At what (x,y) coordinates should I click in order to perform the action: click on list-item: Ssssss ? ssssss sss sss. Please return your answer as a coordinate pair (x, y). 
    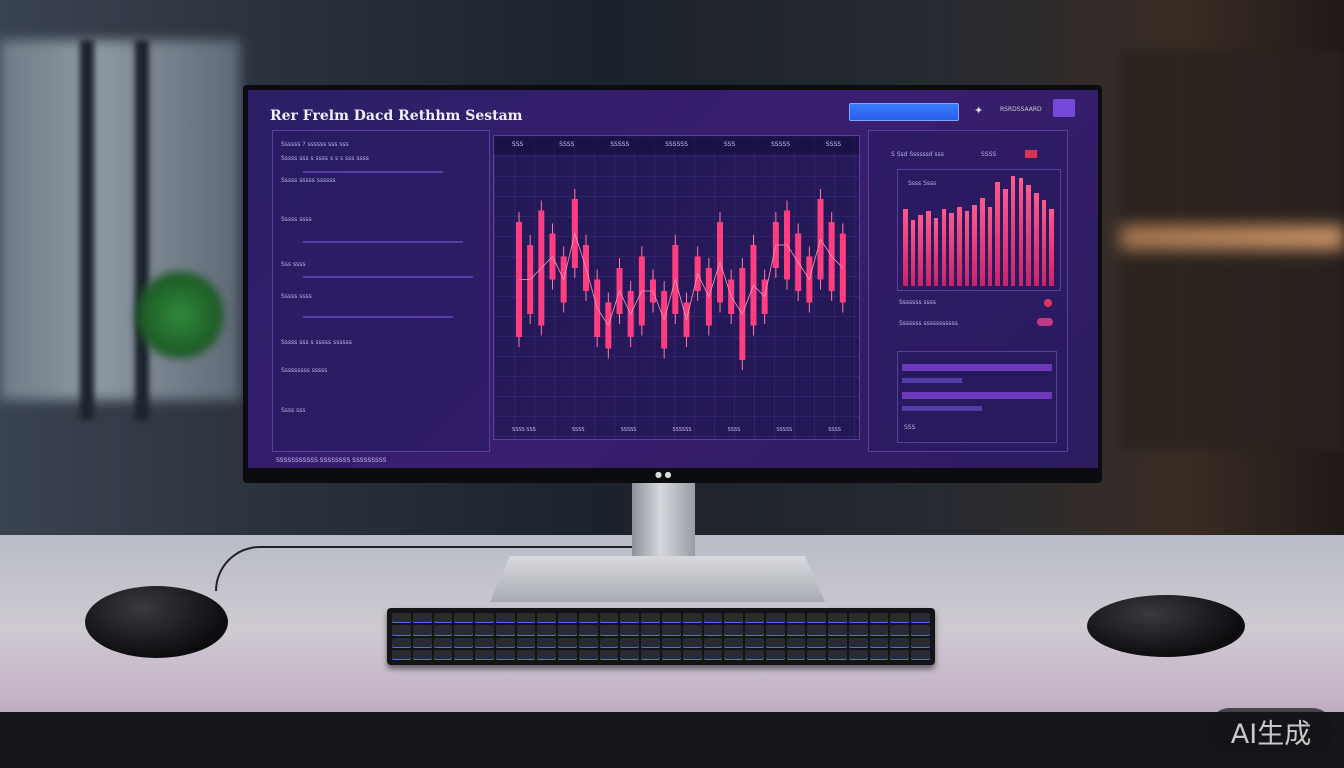
    Looking at the image, I should click on (315, 144).